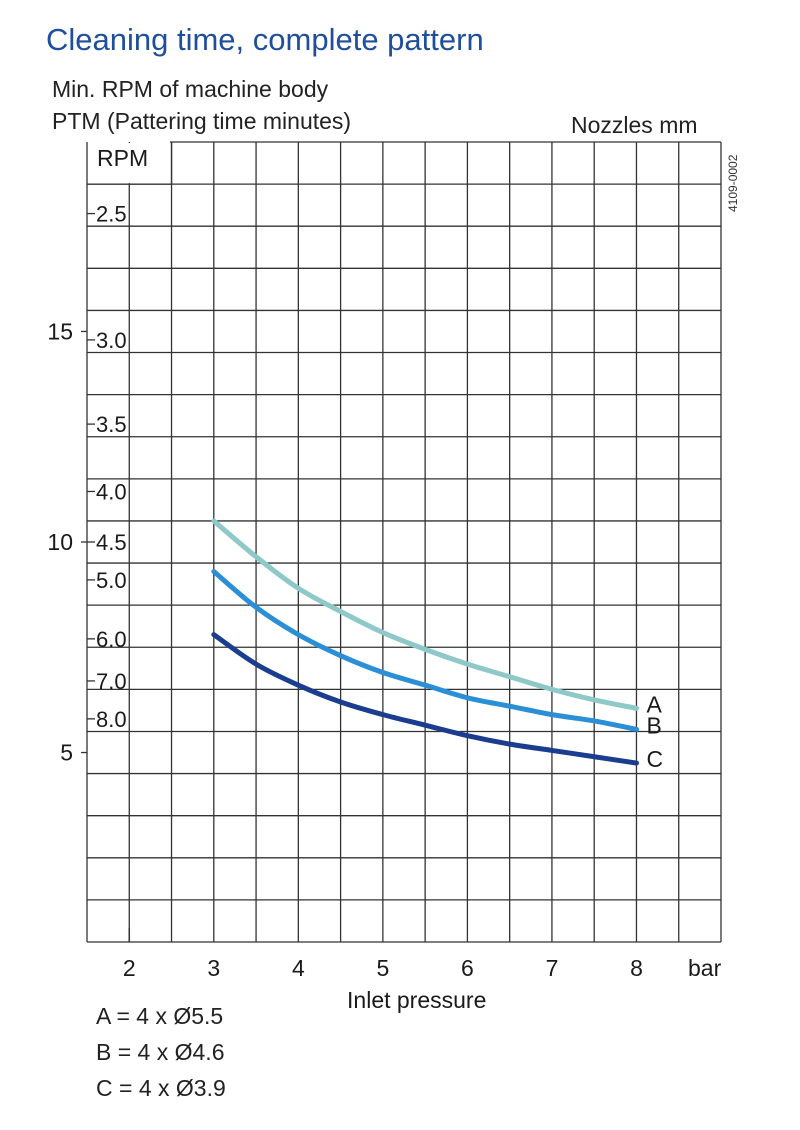 The width and height of the screenshot is (800, 1130). Describe the element at coordinates (654, 725) in the screenshot. I see `series-label-b: B` at that location.